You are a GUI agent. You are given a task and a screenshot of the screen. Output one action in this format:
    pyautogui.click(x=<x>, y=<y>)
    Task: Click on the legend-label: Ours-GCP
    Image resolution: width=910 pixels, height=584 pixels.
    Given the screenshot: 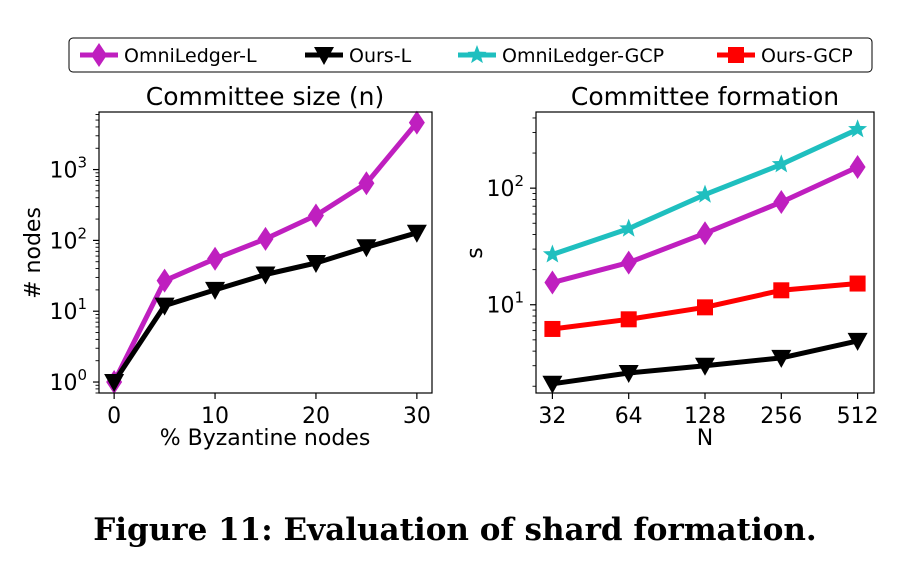 What is the action you would take?
    pyautogui.click(x=807, y=56)
    